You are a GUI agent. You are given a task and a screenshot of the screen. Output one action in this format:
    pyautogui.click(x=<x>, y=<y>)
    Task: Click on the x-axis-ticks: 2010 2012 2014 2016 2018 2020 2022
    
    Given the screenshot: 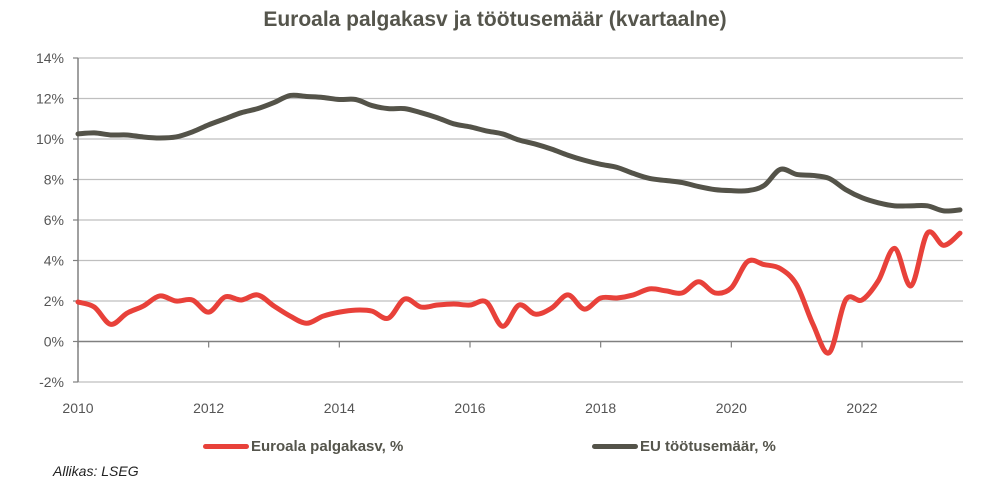 What is the action you would take?
    pyautogui.click(x=470, y=378)
    